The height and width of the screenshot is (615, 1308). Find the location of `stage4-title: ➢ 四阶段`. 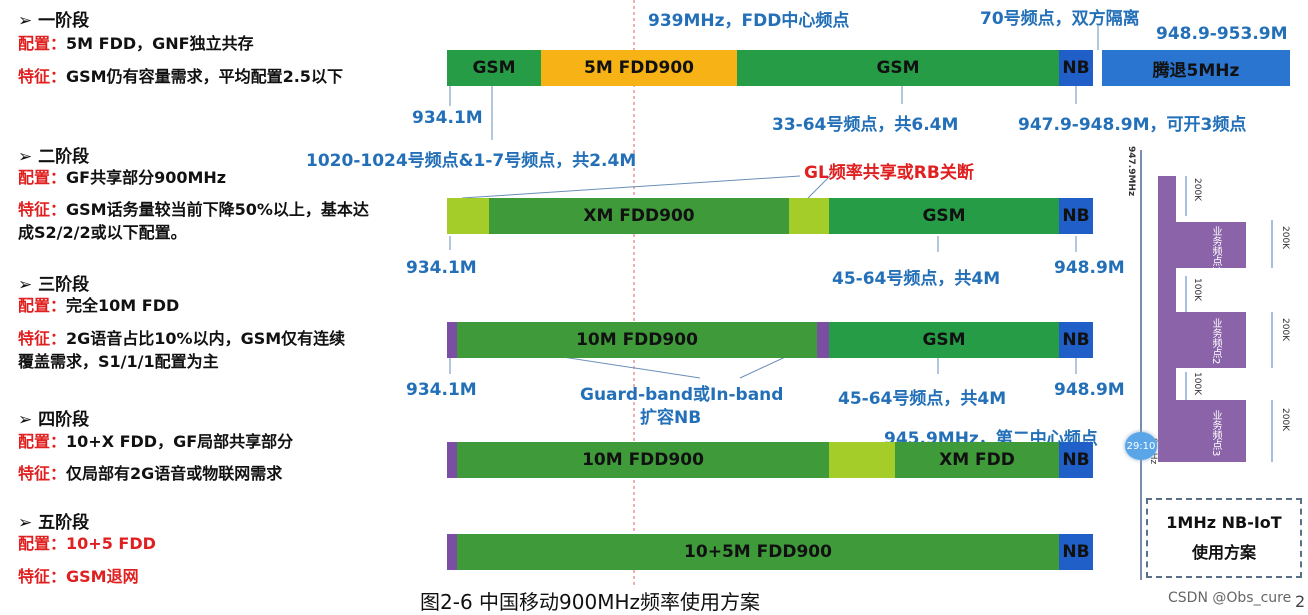

stage4-title: ➢ 四阶段 is located at coordinates (54, 420).